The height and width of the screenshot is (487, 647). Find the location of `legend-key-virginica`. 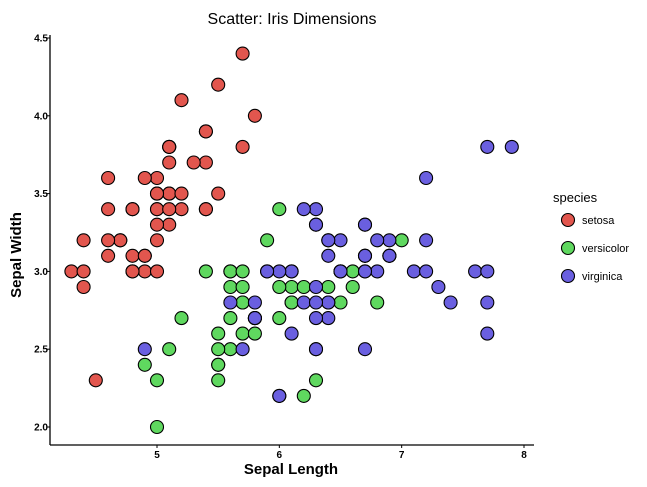

legend-key-virginica is located at coordinates (568, 276).